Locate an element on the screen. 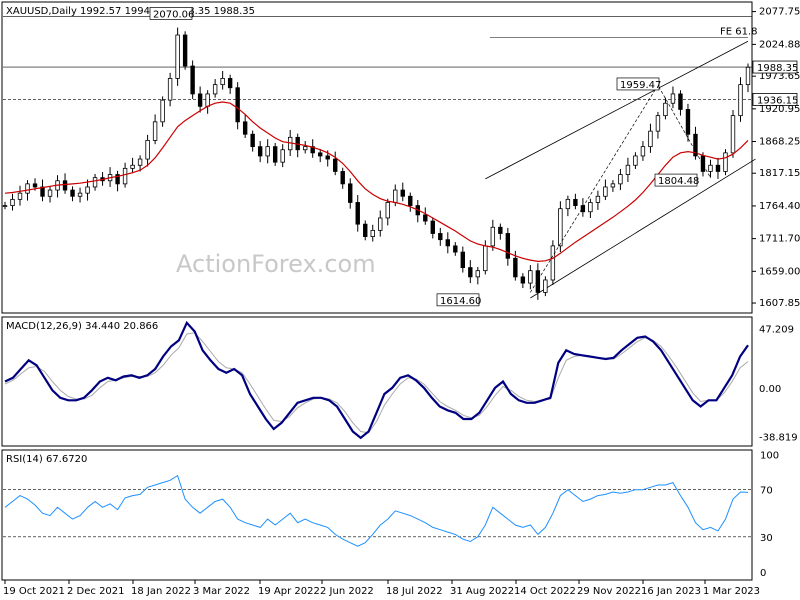 The image size is (800, 600). candle-92-body is located at coordinates (695, 145).